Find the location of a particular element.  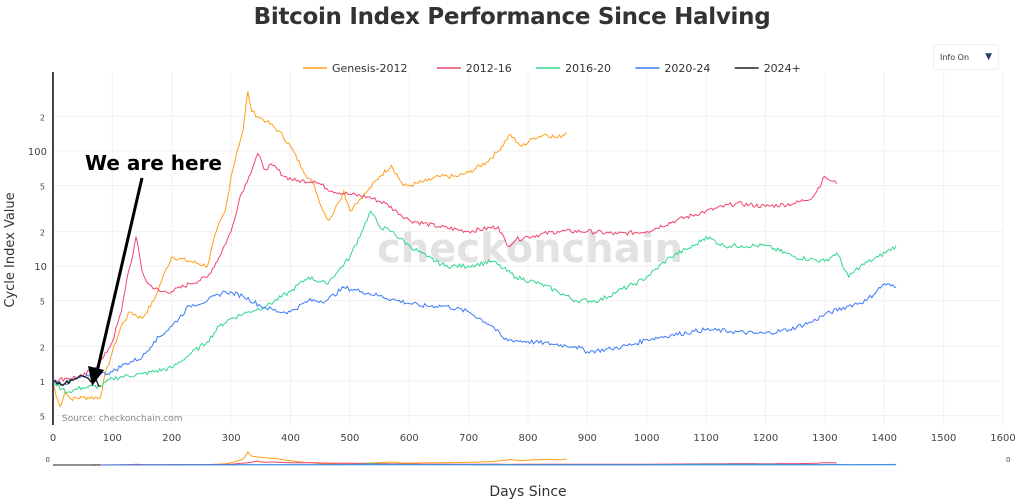

x-tick-label: 1400 is located at coordinates (884, 438).